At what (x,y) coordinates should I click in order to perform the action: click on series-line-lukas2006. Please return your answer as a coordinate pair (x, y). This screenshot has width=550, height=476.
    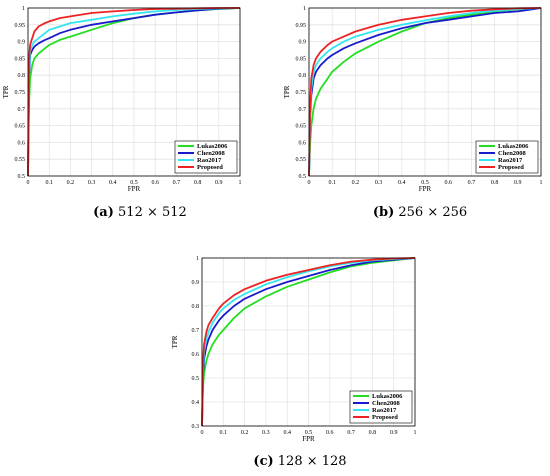
    Looking at the image, I should click on (308, 342).